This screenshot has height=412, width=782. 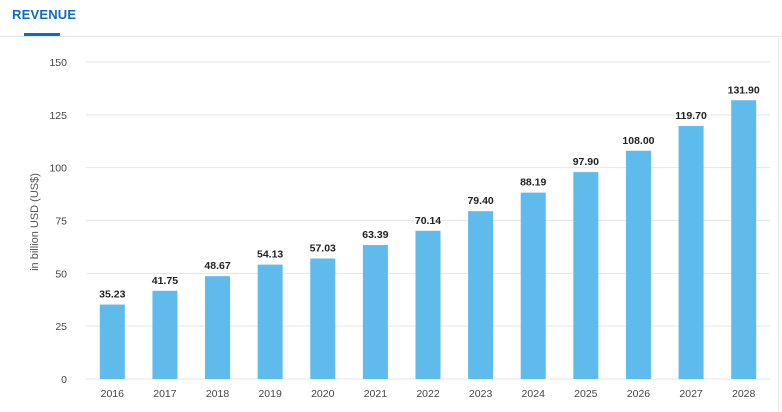 What do you see at coordinates (58, 63) in the screenshot?
I see `y-tick-label: 150` at bounding box center [58, 63].